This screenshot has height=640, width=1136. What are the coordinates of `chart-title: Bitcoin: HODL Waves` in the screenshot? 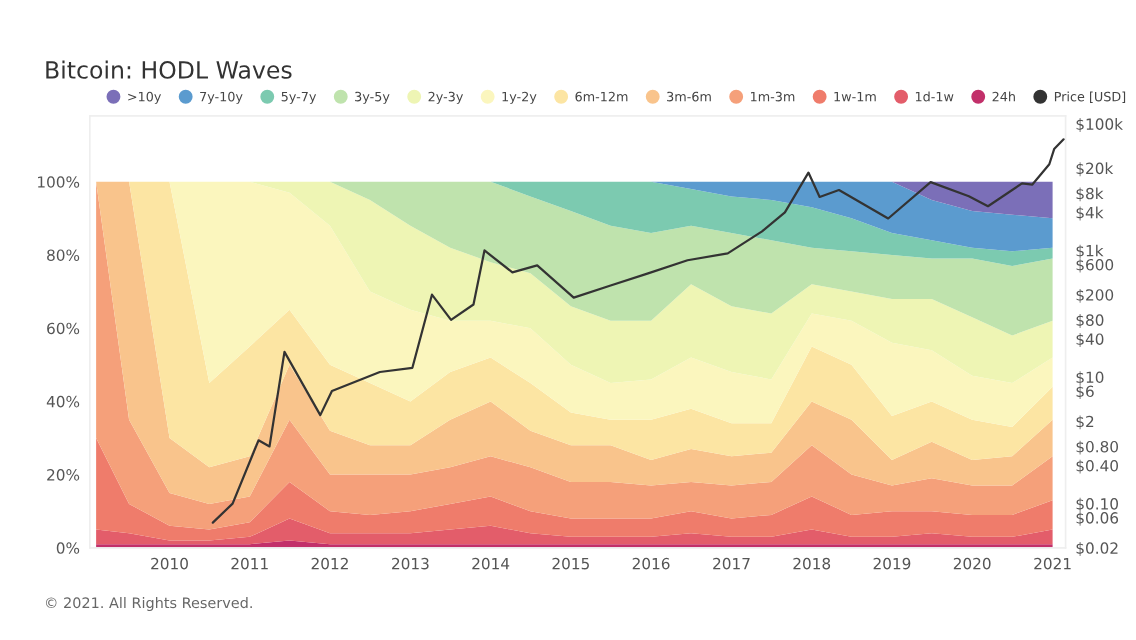 It's located at (169, 69).